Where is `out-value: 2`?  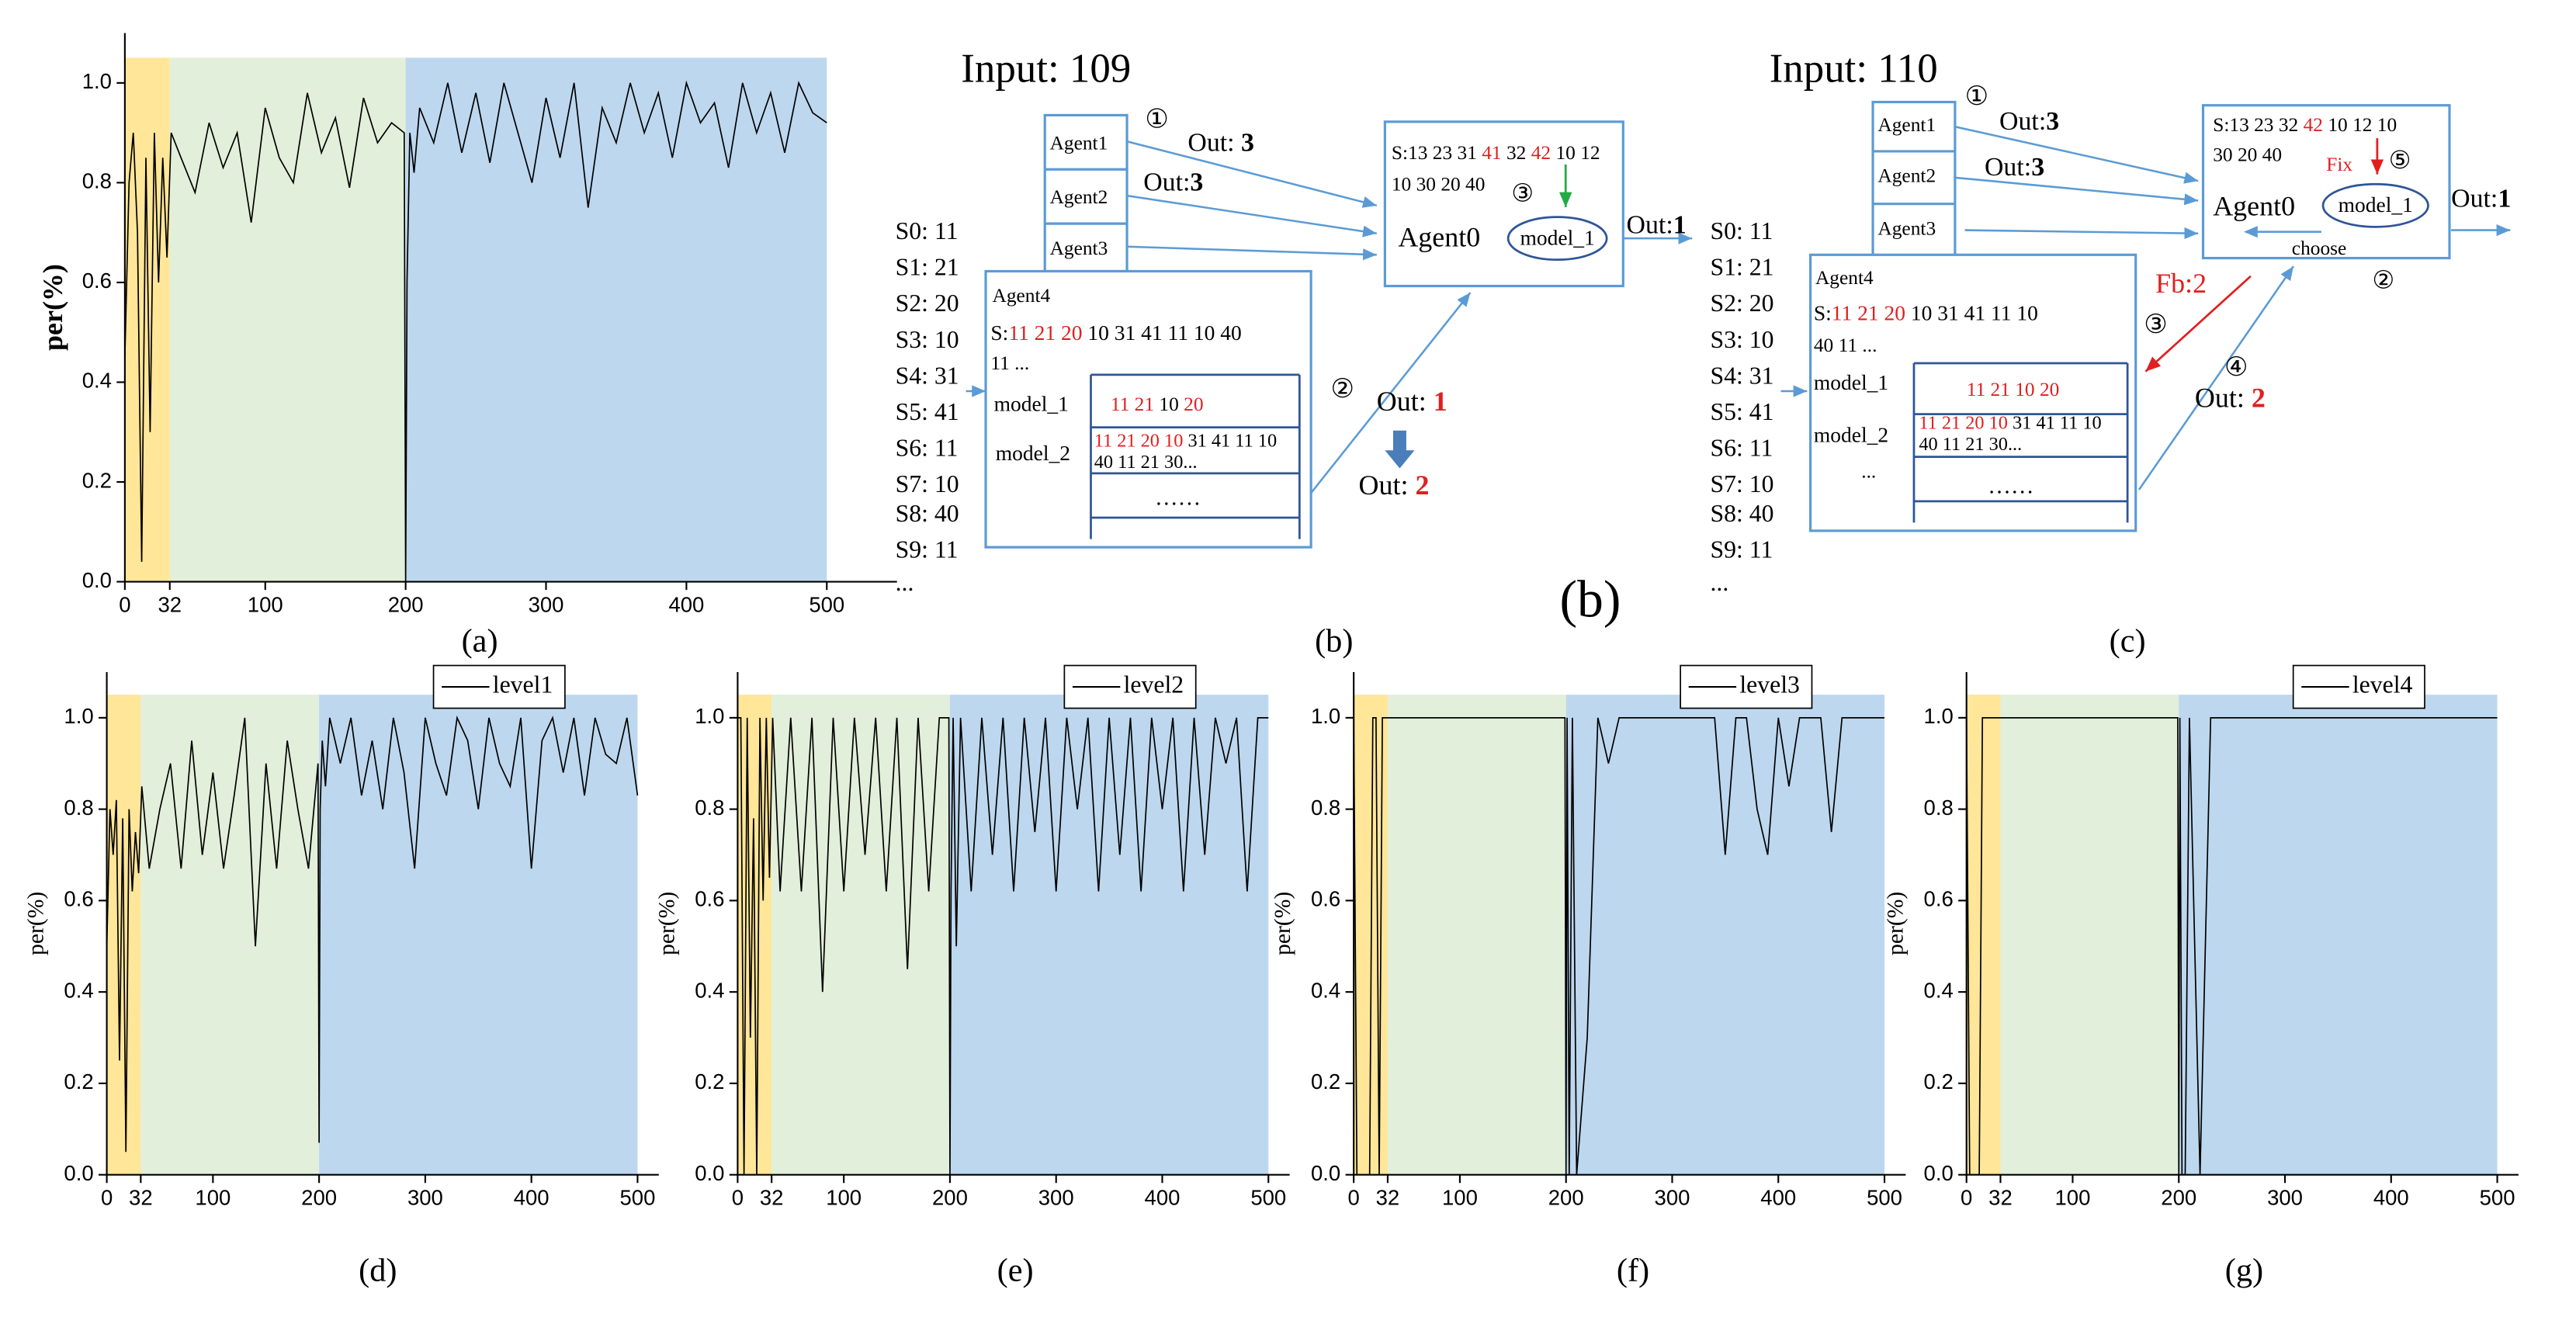 out-value: 2 is located at coordinates (1422, 485).